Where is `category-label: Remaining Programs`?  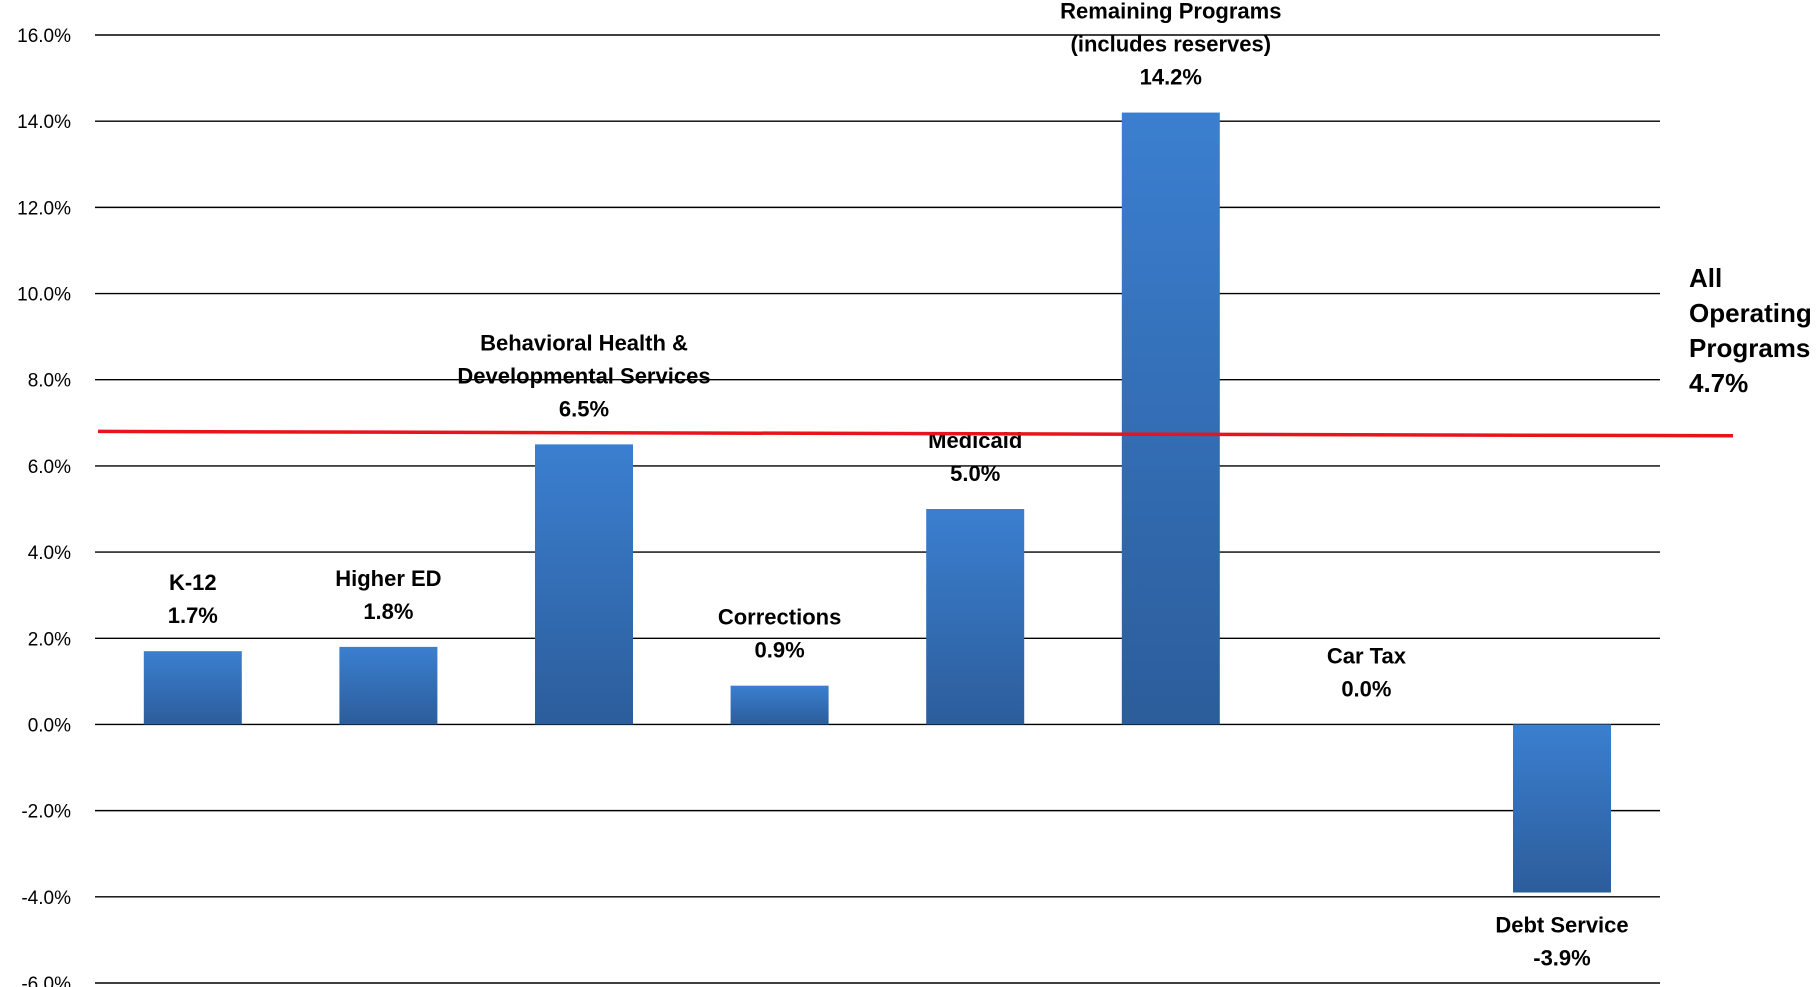 category-label: Remaining Programs is located at coordinates (1170, 12).